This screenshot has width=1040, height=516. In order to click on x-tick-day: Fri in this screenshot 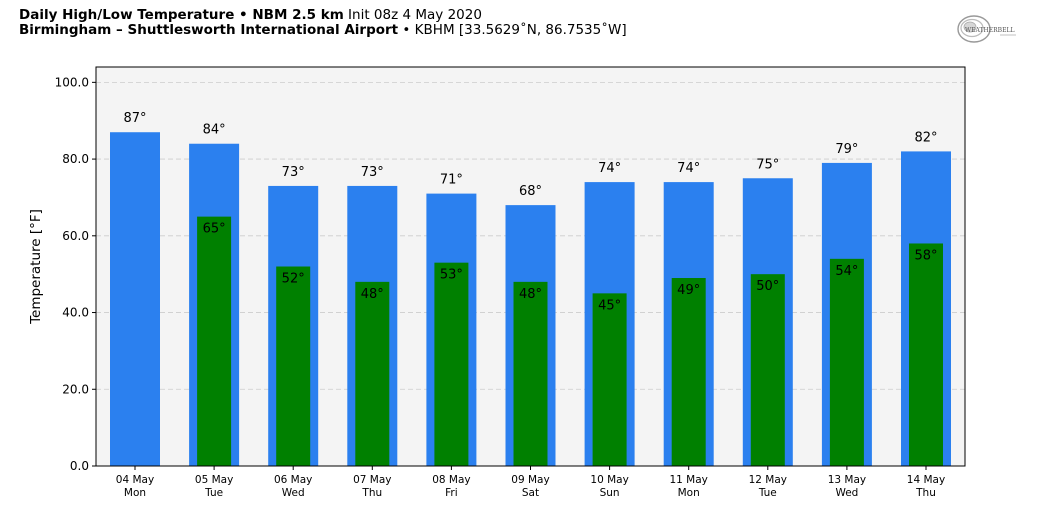, I will do `click(451, 493)`.